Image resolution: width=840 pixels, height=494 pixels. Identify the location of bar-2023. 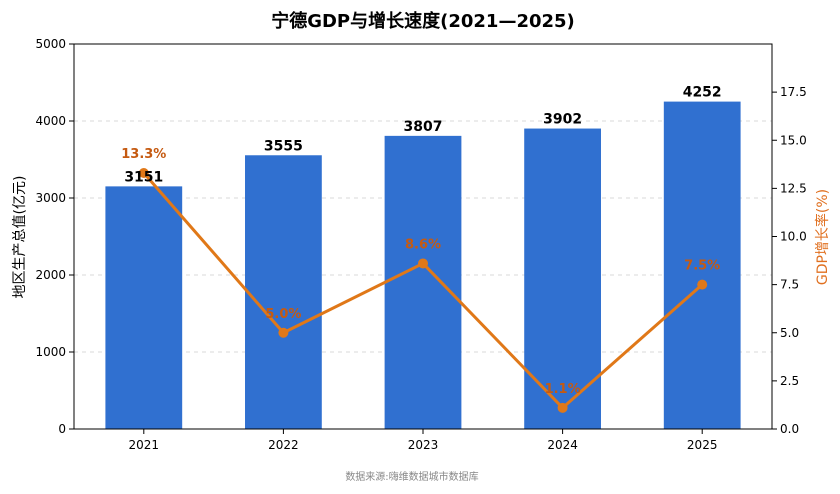
(423, 282).